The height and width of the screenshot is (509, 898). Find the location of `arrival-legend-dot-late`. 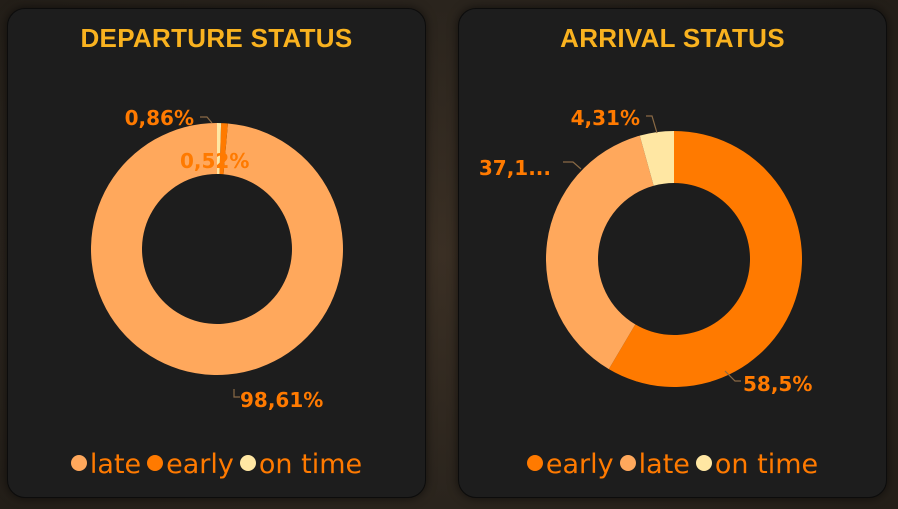

arrival-legend-dot-late is located at coordinates (627, 463).